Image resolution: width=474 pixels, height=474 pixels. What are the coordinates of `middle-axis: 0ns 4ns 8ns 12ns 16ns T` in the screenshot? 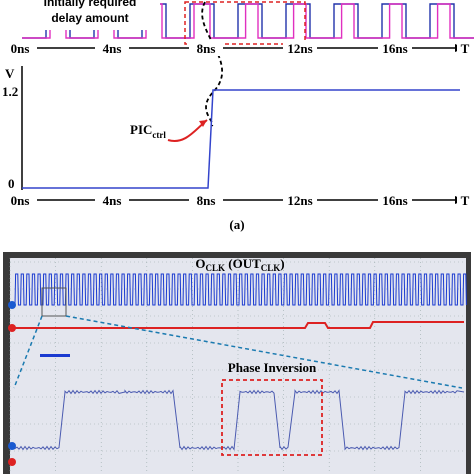 It's located at (238, 200).